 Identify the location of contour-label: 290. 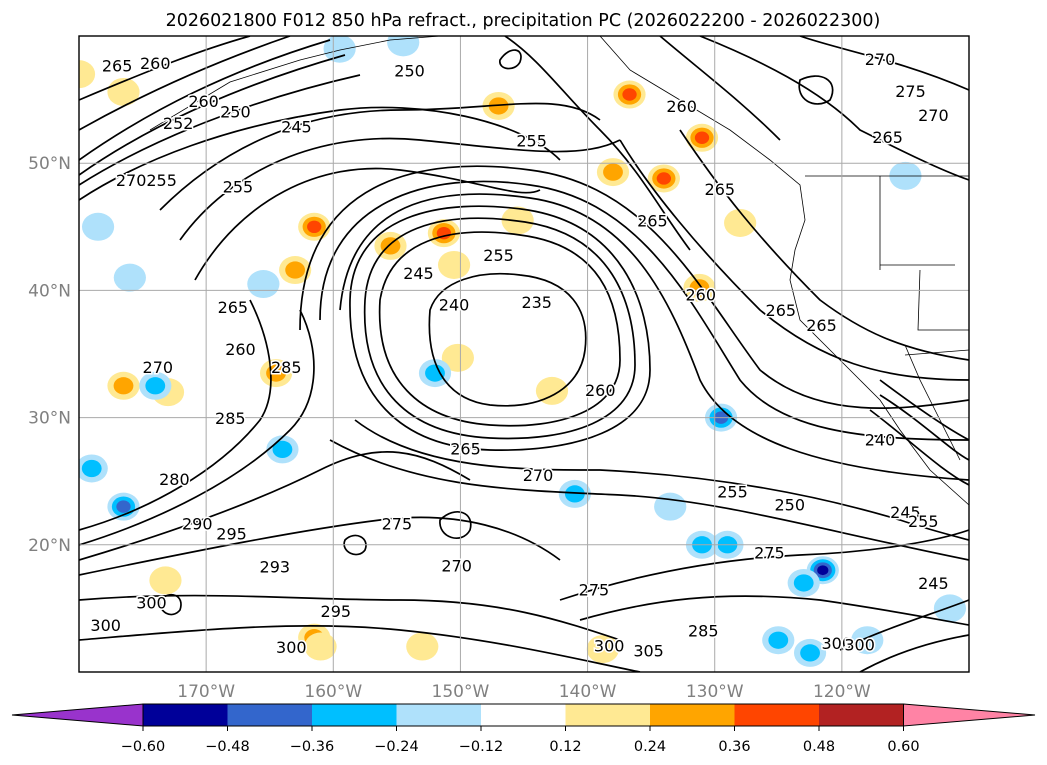
(197, 523).